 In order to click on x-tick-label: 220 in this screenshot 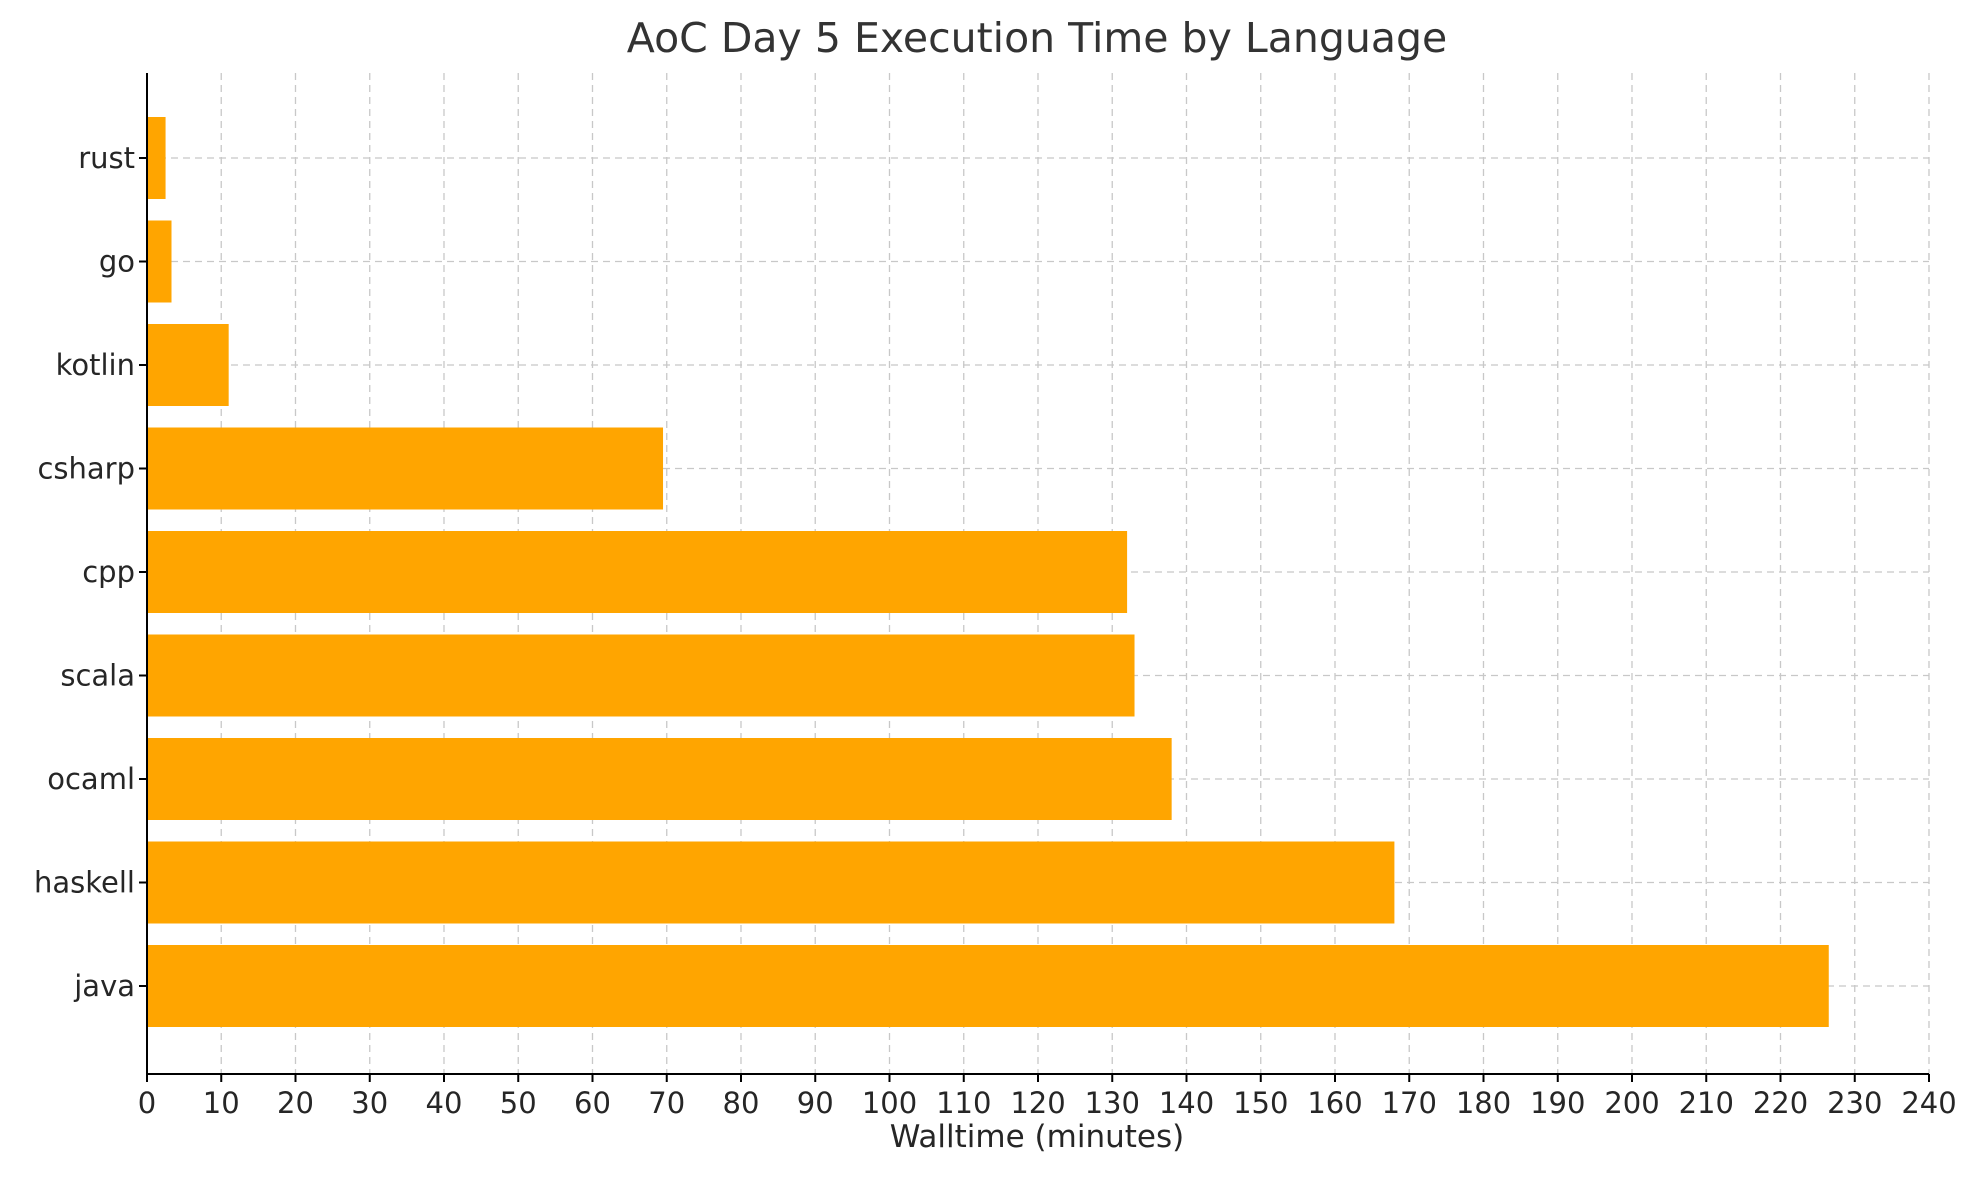, I will do `click(1780, 1103)`.